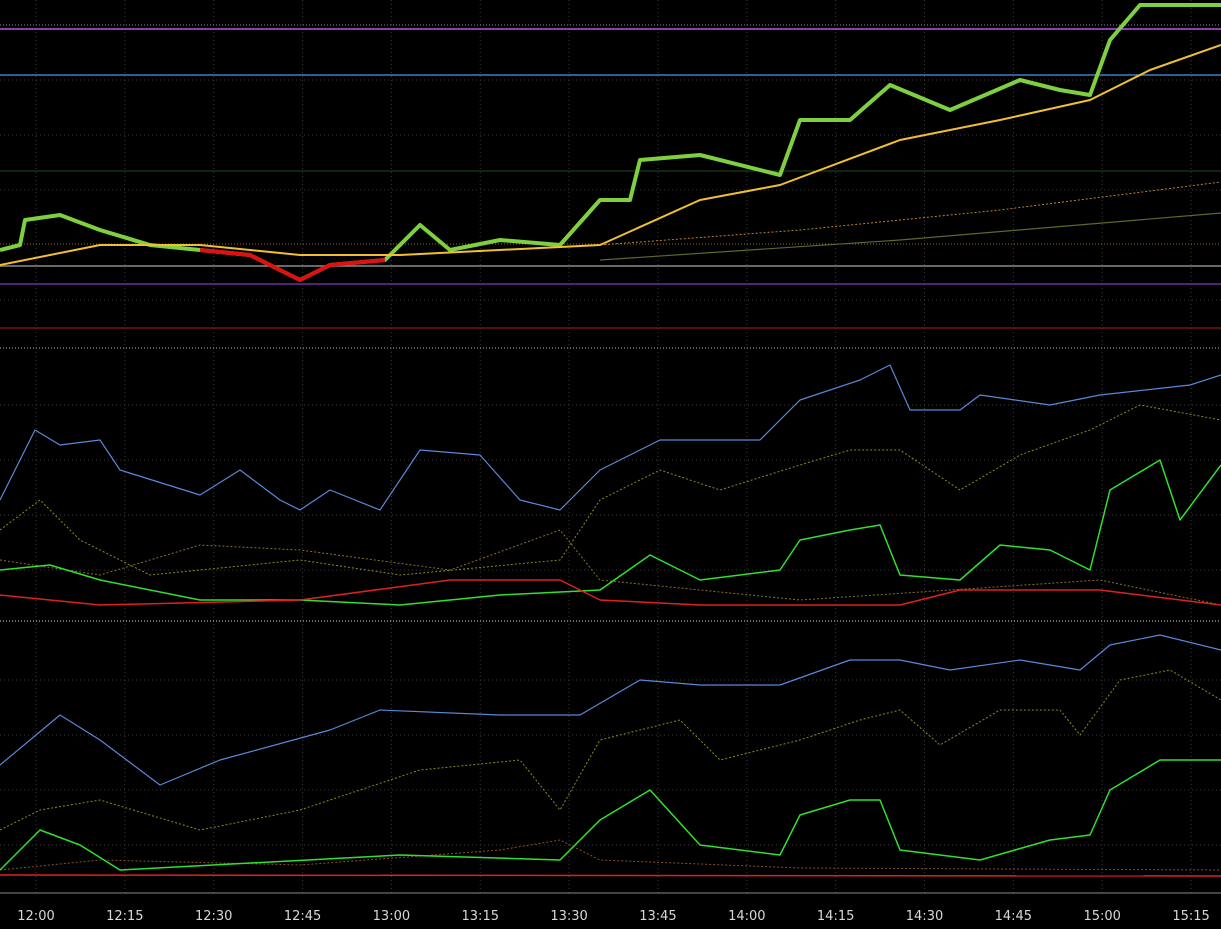  Describe the element at coordinates (480, 916) in the screenshot. I see `time-label: 13:15` at that location.